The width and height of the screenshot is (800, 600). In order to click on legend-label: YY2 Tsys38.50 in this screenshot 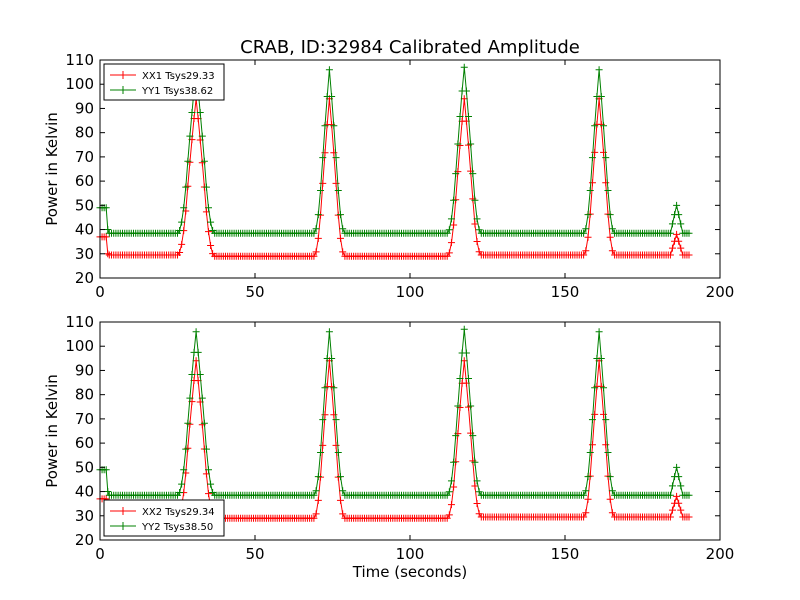, I will do `click(177, 527)`.